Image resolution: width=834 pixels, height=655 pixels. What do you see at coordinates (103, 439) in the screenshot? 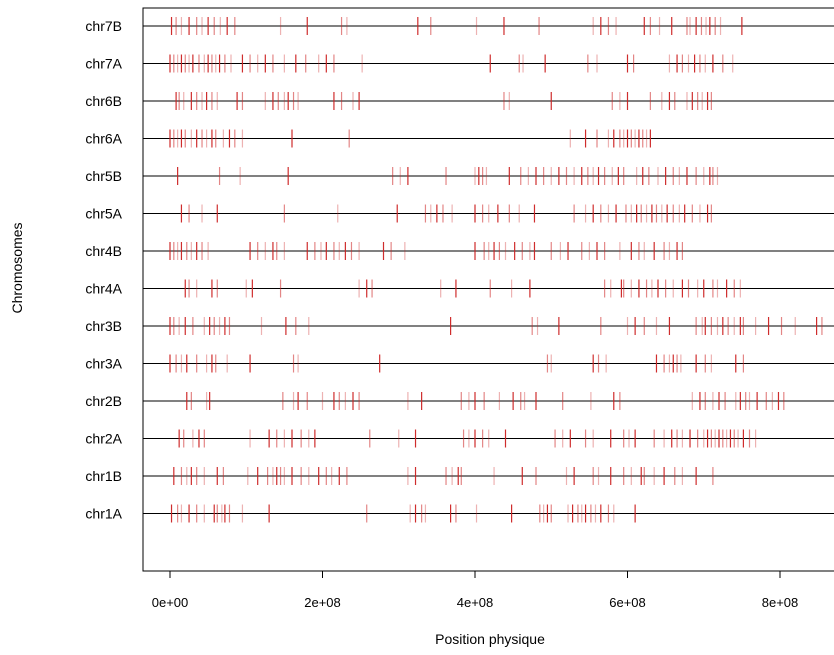
I see `category-label-chr2A: chr2A` at bounding box center [103, 439].